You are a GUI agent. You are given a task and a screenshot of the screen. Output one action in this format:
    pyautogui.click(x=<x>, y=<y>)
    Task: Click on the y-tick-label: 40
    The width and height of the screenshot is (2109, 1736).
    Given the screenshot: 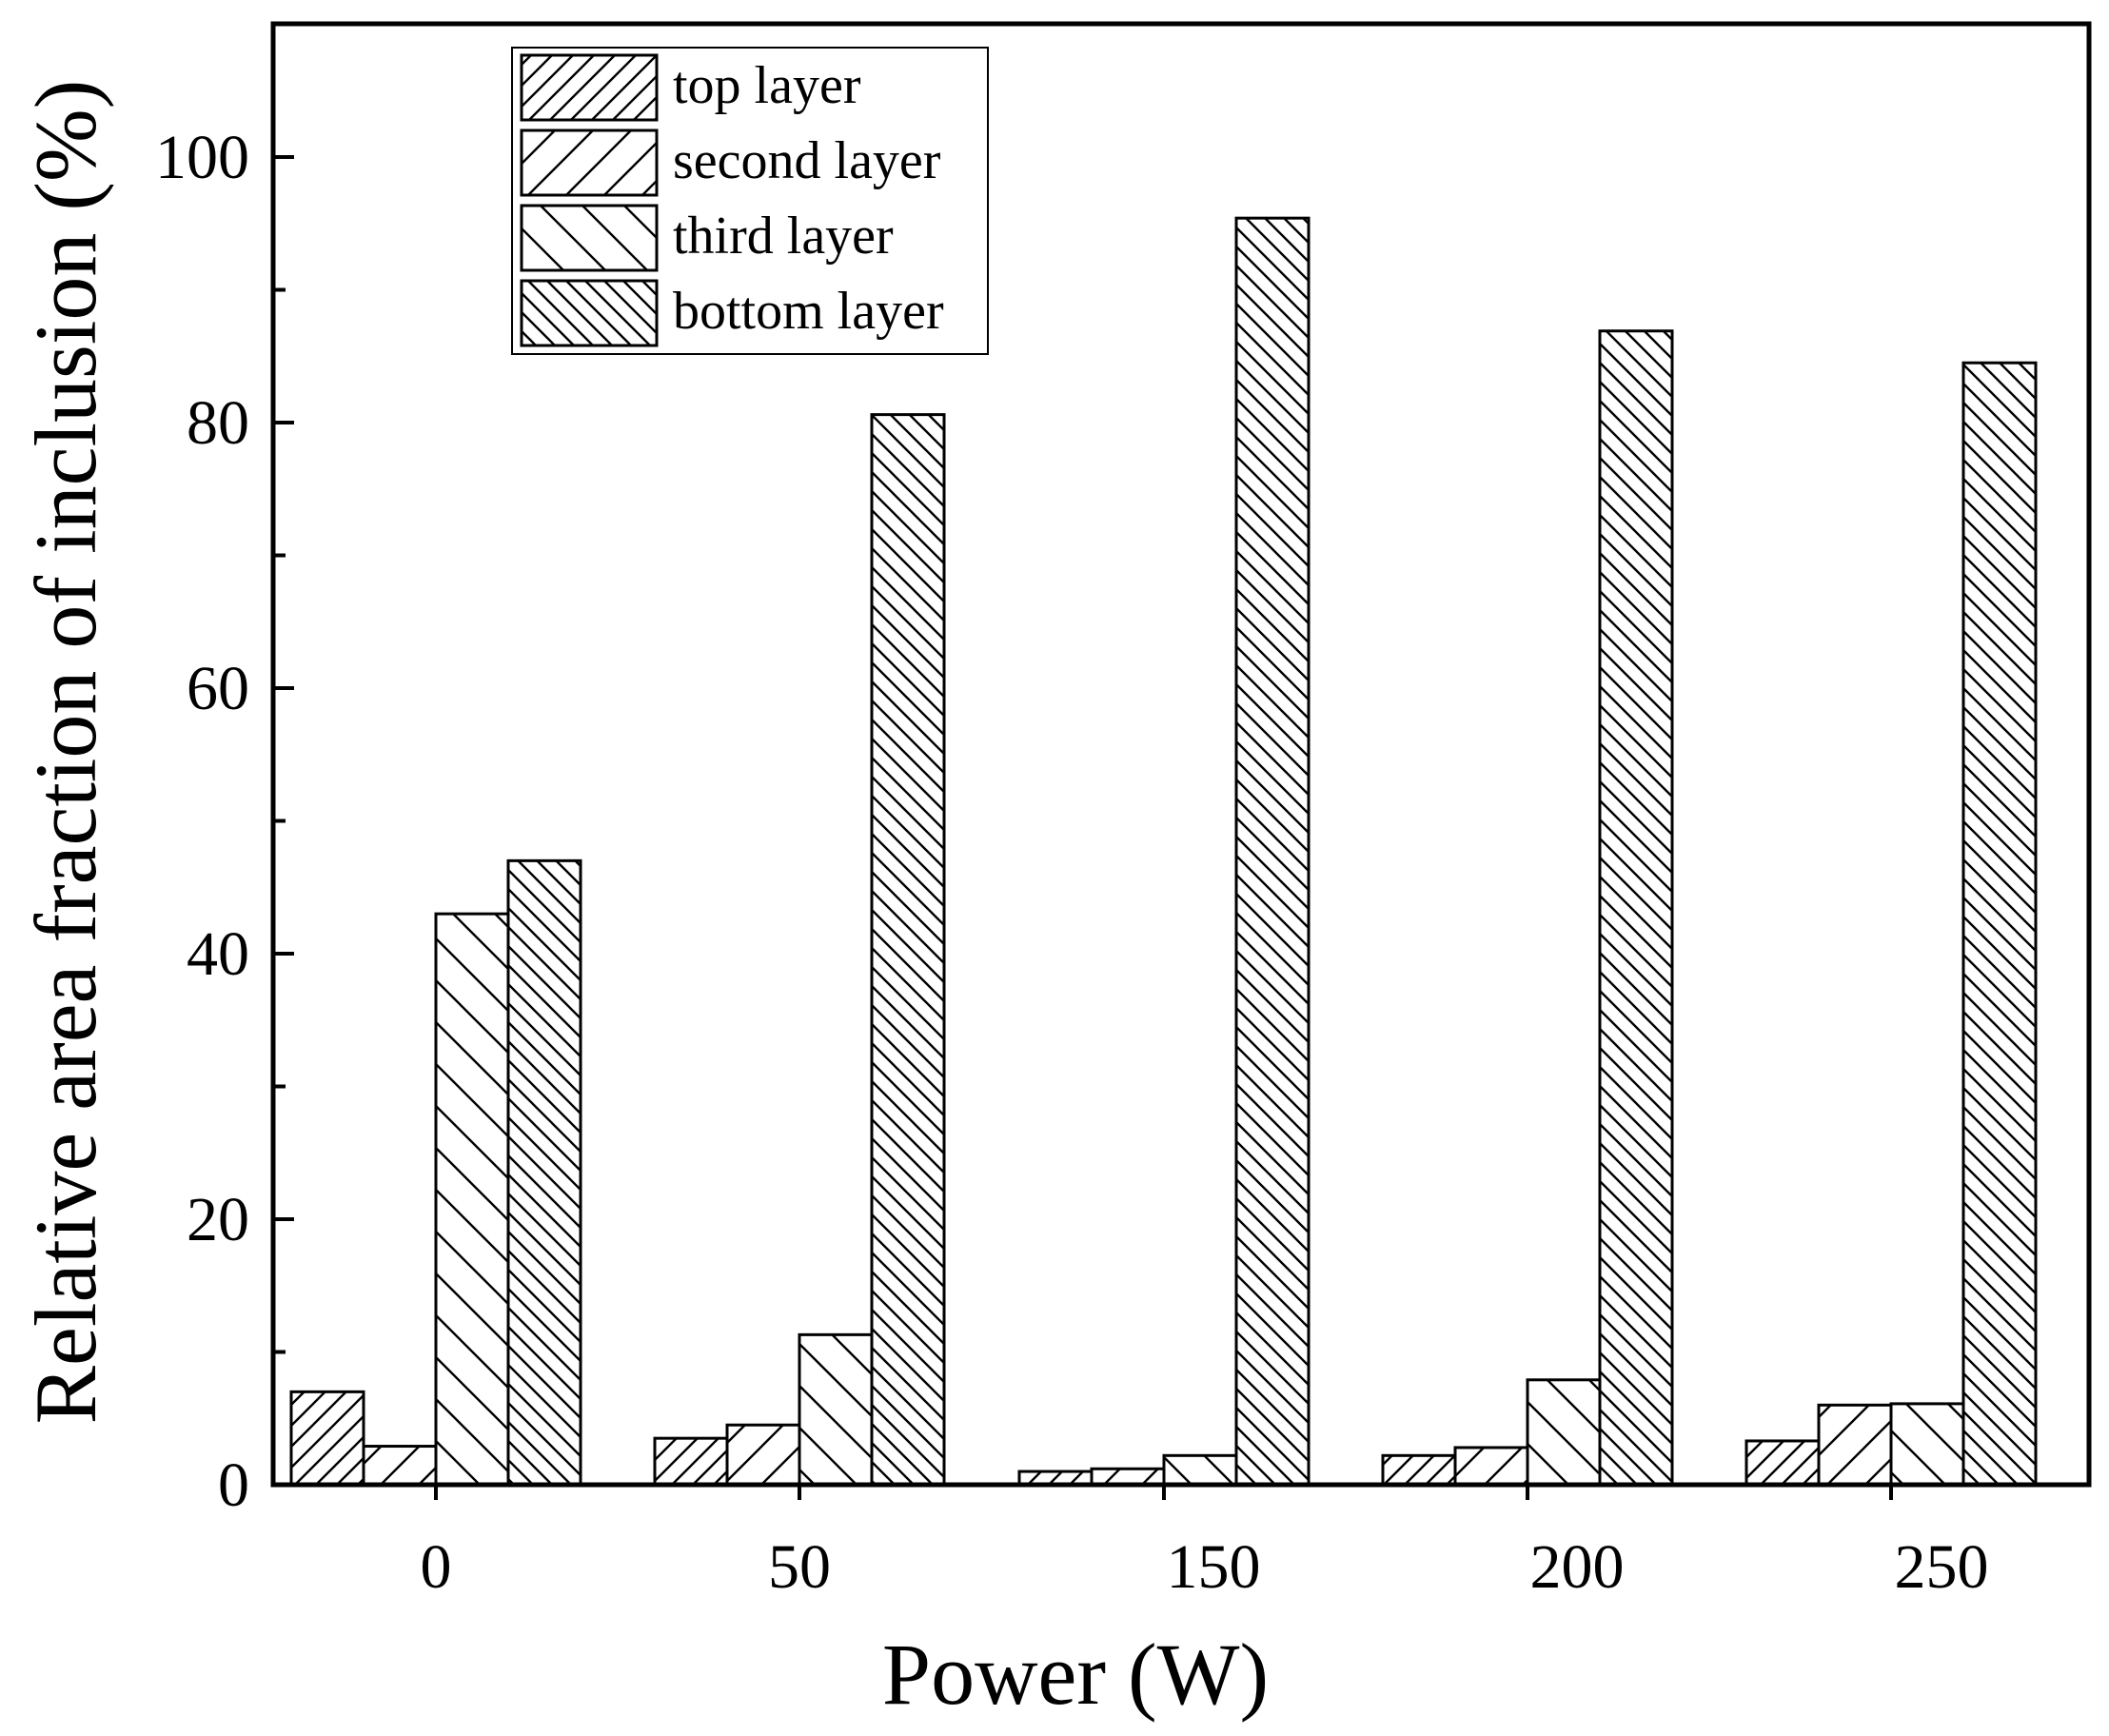 What is the action you would take?
    pyautogui.click(x=218, y=954)
    